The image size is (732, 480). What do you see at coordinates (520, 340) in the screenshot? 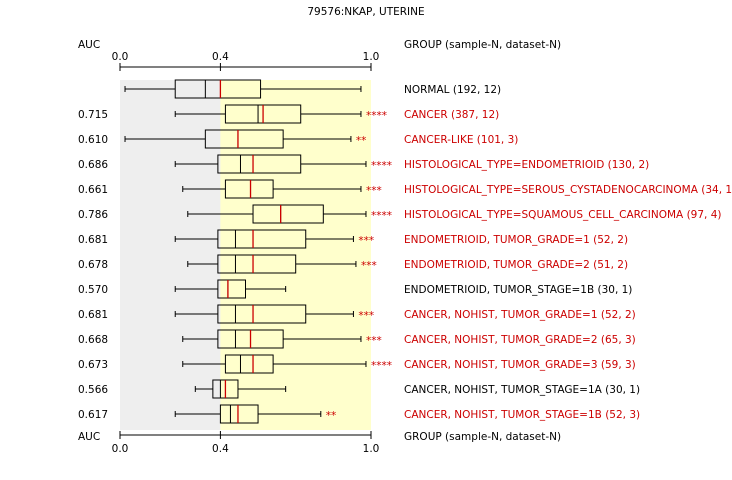
I see `group-label: CANCER, NOHIST, TUMOR_GRADE=2 (65, 3)` at bounding box center [520, 340].